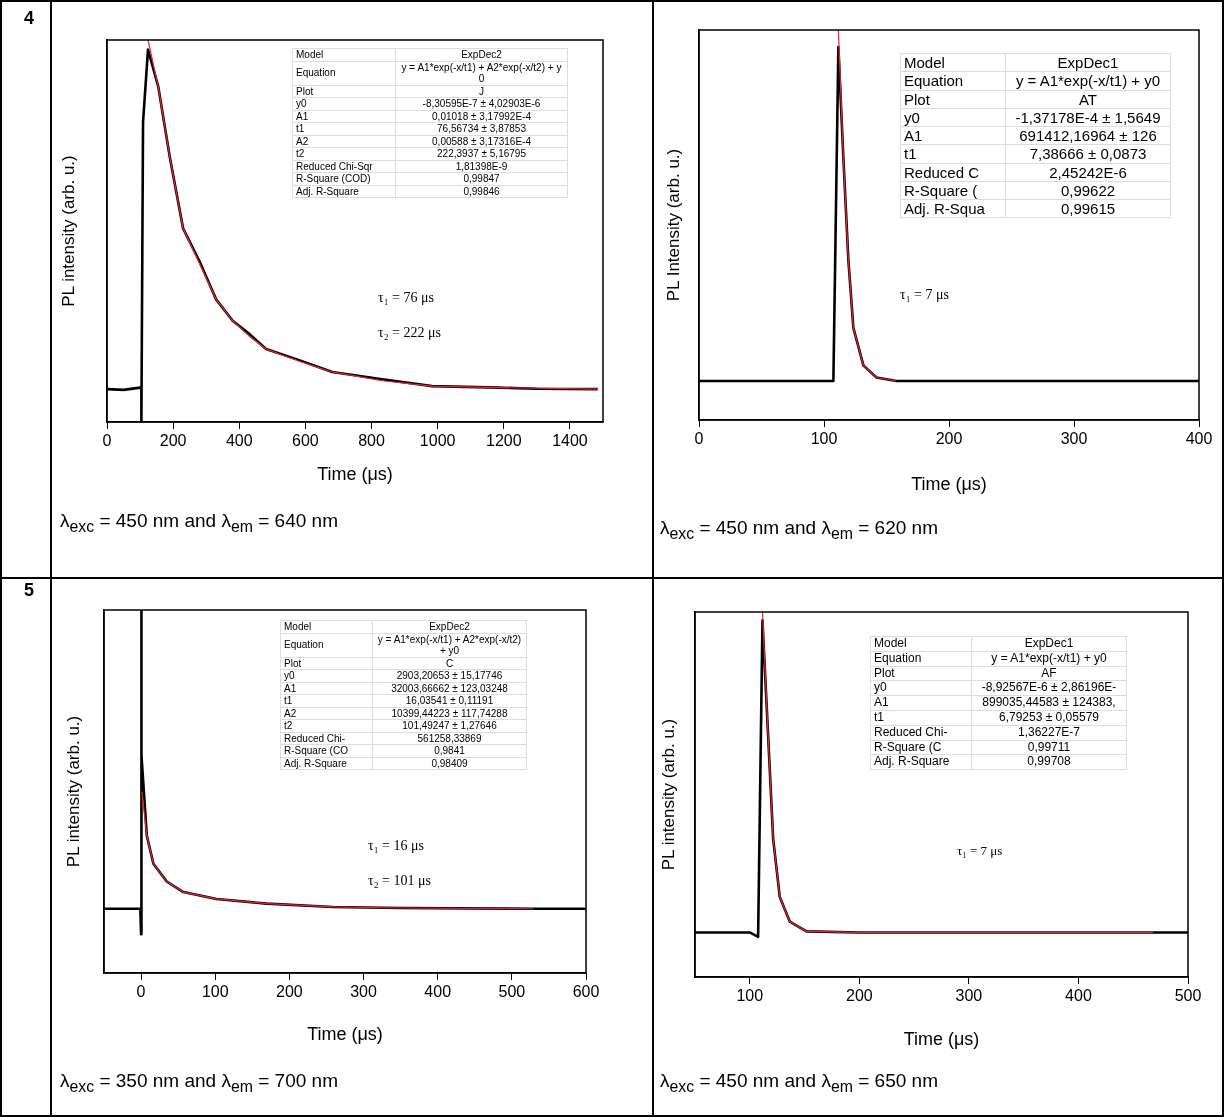  Describe the element at coordinates (1088, 208) in the screenshot. I see `annotation: 0,99615` at that location.